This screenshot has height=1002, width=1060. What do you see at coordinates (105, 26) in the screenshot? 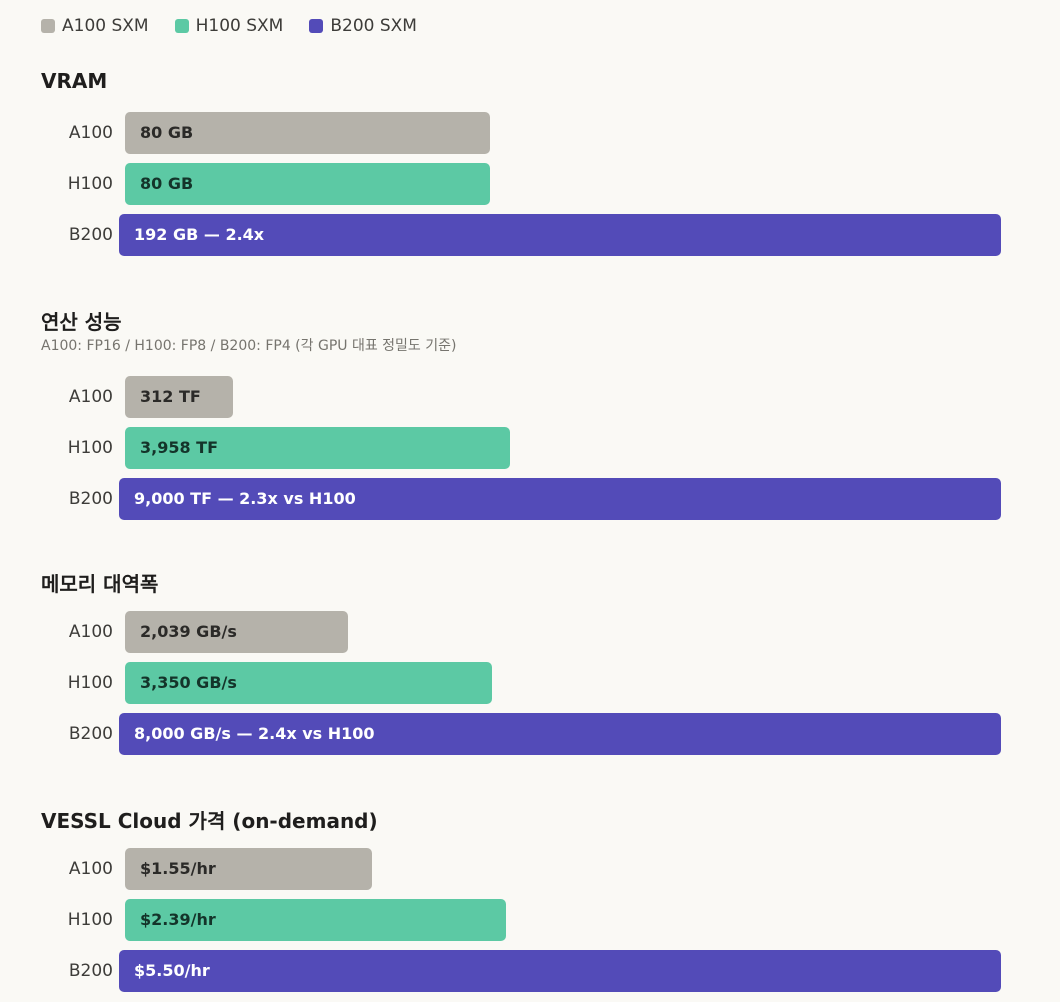
I see `legend-label-a100: A100 SXM` at bounding box center [105, 26].